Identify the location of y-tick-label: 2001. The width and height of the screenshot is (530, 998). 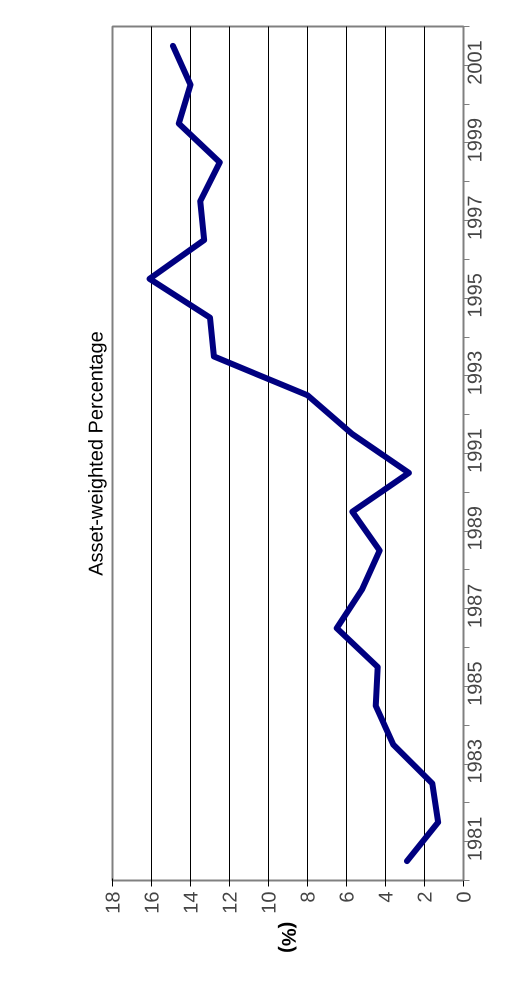
(475, 62).